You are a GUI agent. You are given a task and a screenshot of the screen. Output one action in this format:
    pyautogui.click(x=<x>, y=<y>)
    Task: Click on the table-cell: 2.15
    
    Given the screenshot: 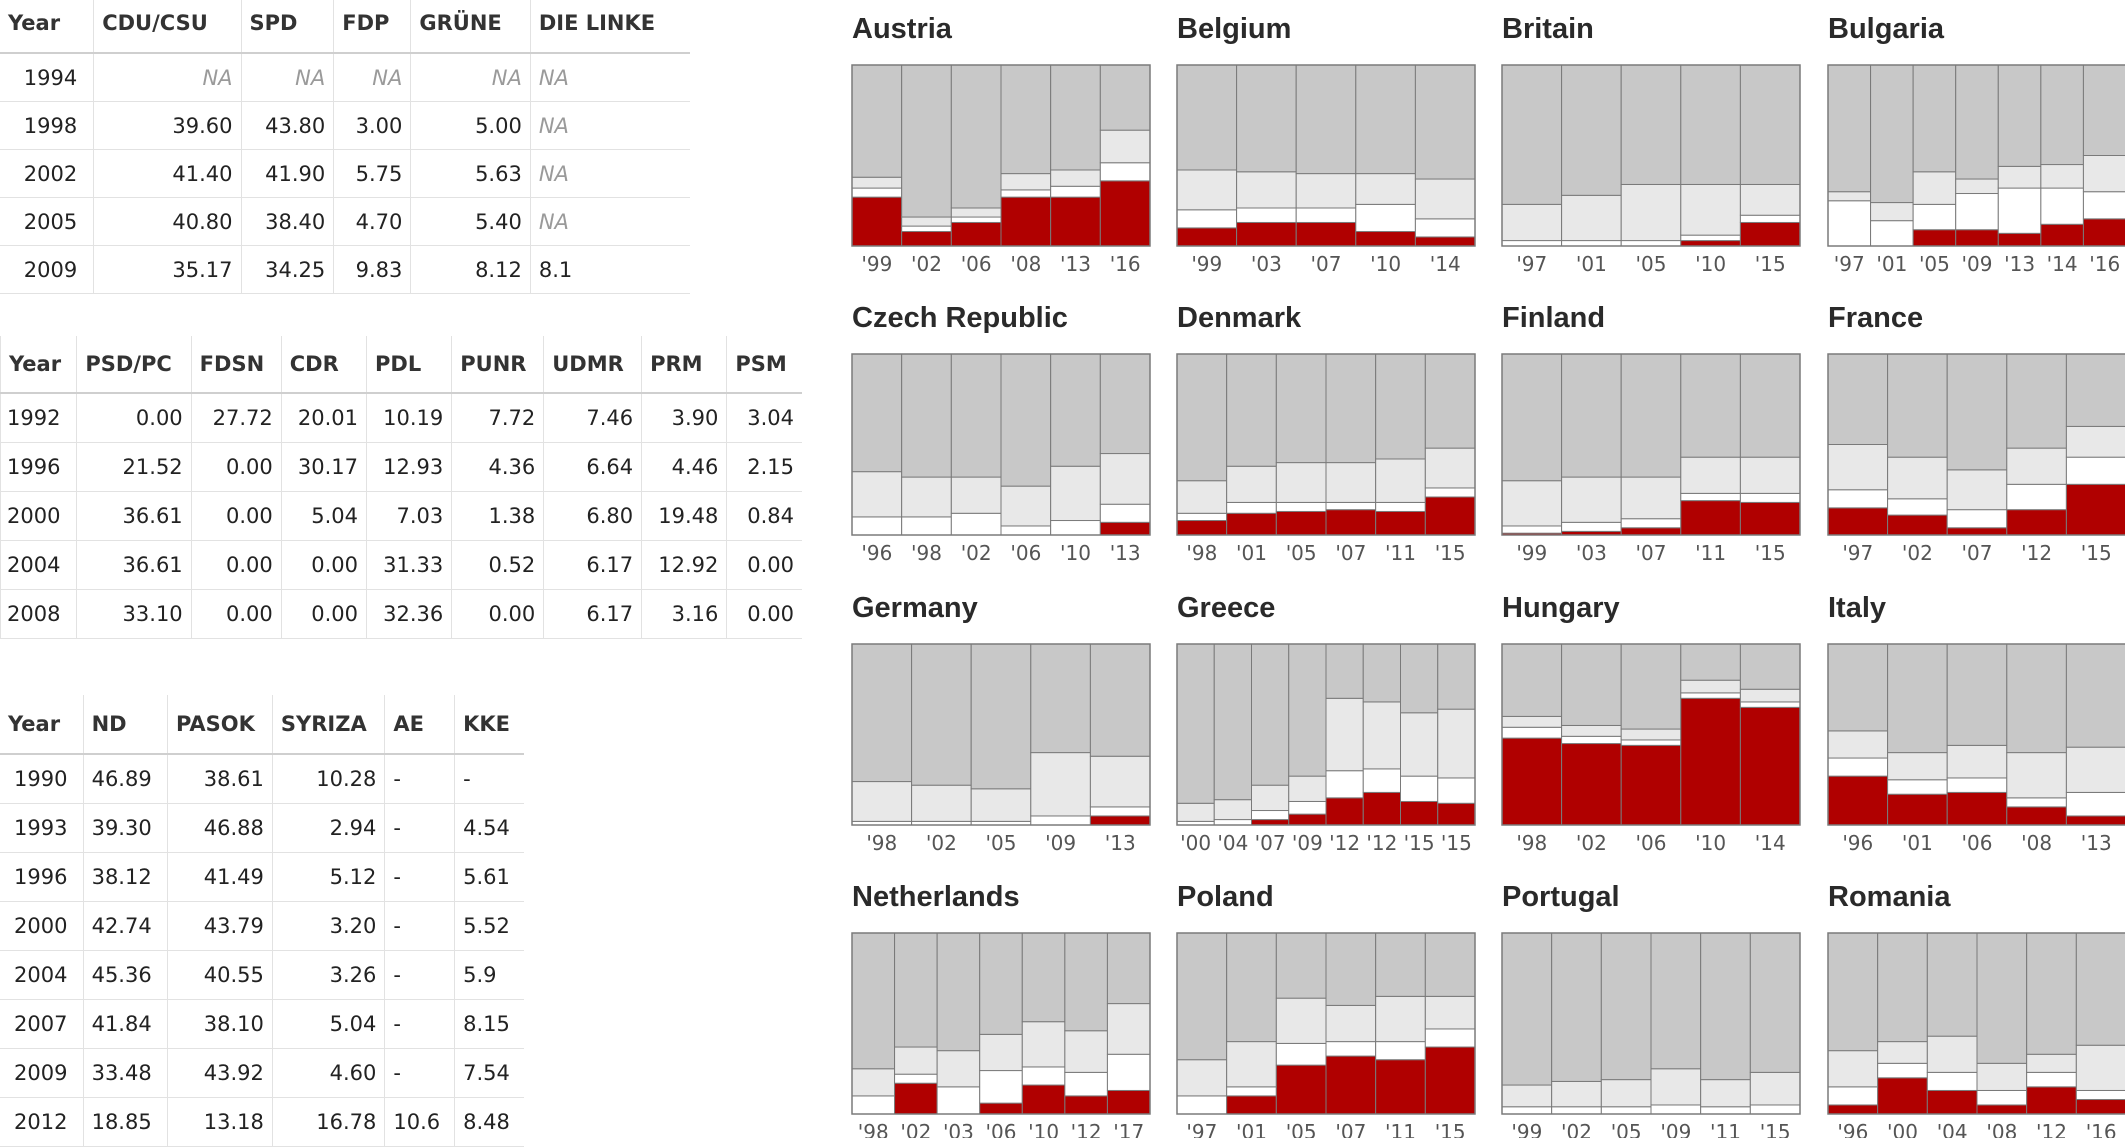 What is the action you would take?
    pyautogui.click(x=764, y=467)
    